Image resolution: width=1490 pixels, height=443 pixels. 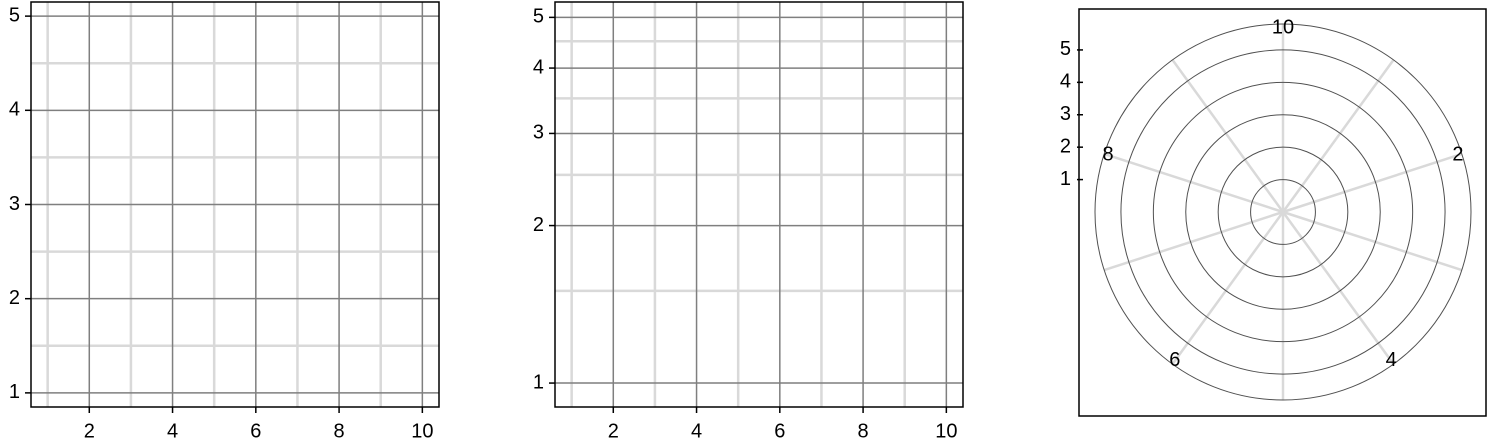 What do you see at coordinates (1065, 146) in the screenshot?
I see `radial-tick-label: 2` at bounding box center [1065, 146].